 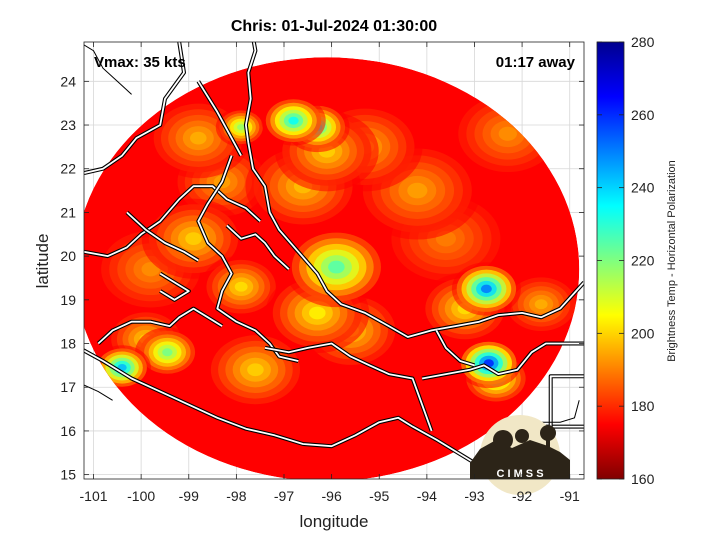 I want to click on time-away-annotation: 01:17 away, so click(x=536, y=62).